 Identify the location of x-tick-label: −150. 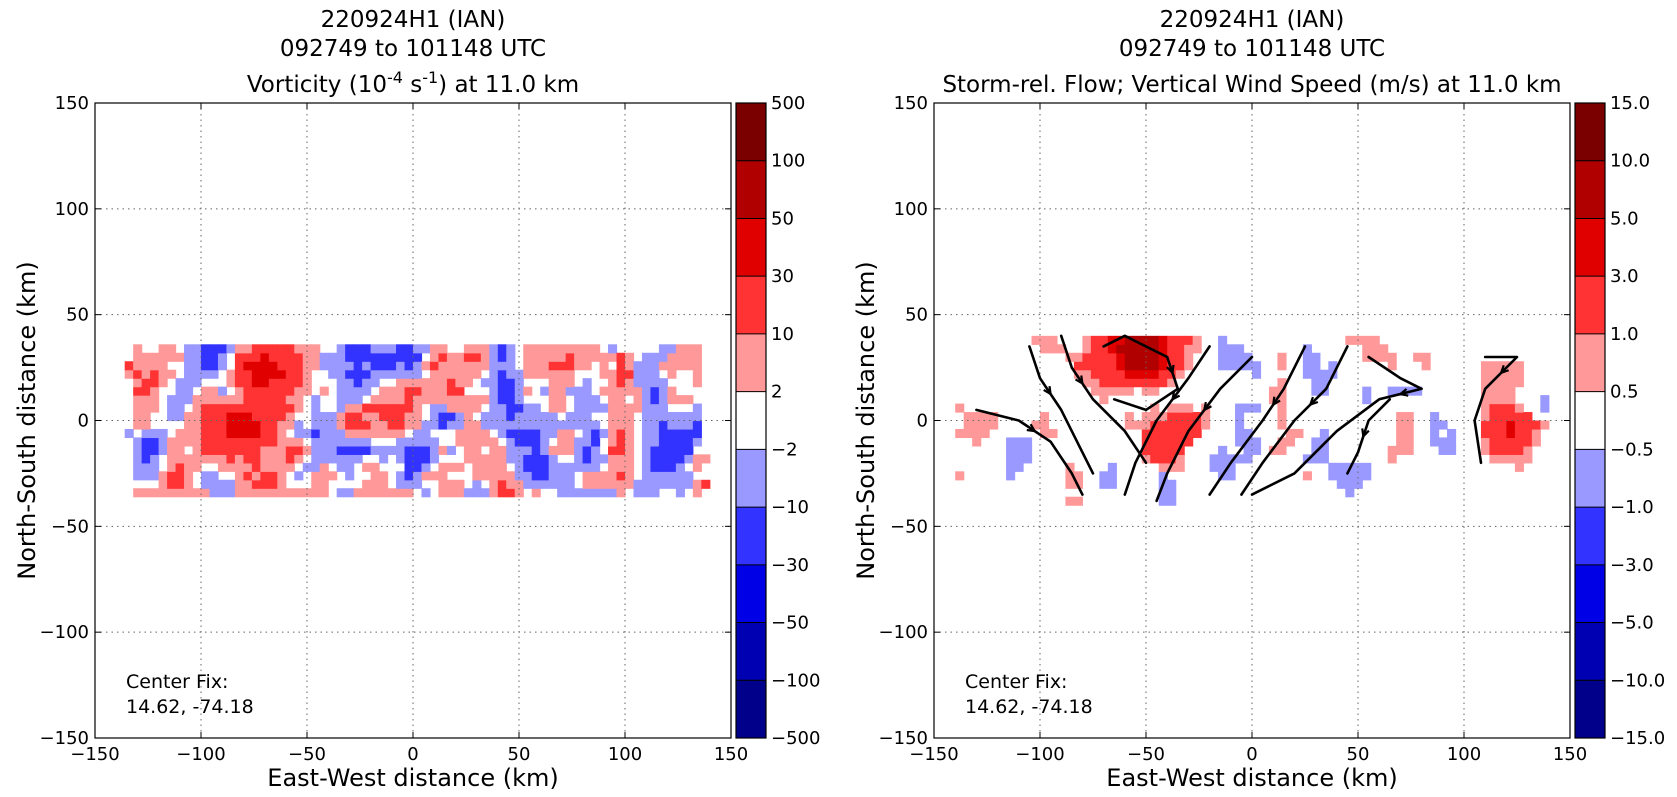
(94, 754).